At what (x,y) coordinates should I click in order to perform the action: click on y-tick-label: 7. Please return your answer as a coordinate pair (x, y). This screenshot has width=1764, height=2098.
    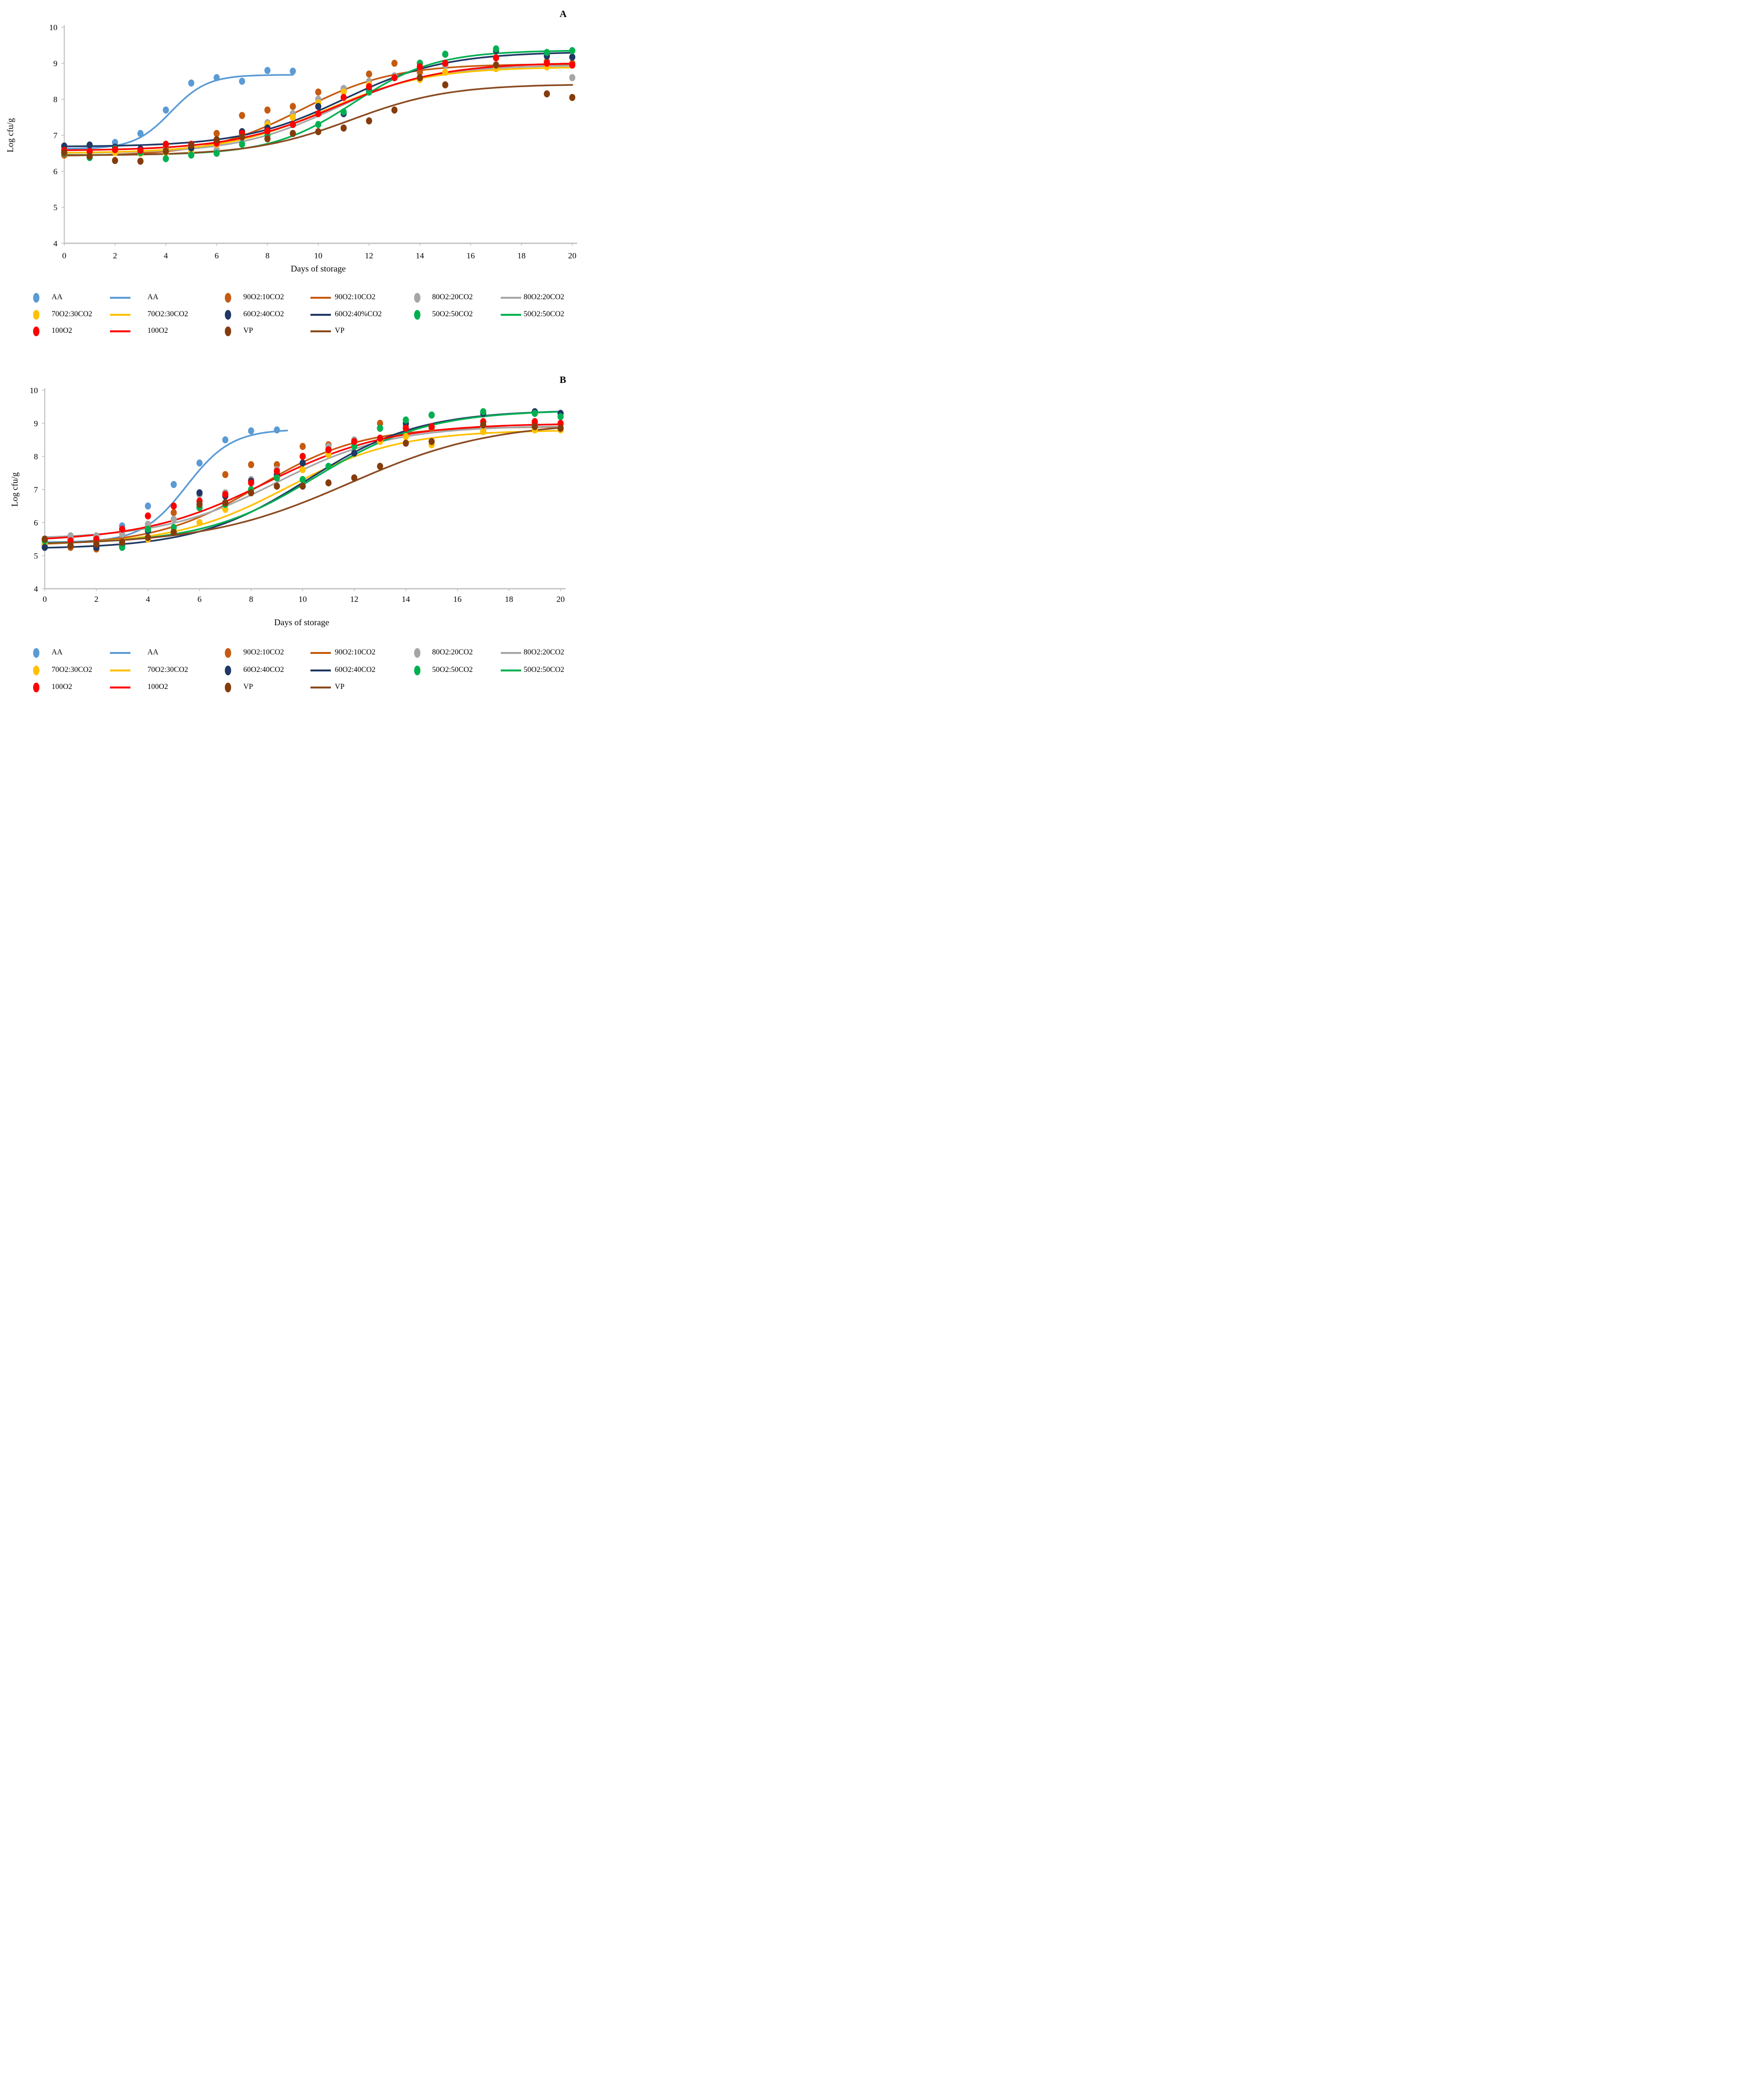
    Looking at the image, I should click on (56, 135).